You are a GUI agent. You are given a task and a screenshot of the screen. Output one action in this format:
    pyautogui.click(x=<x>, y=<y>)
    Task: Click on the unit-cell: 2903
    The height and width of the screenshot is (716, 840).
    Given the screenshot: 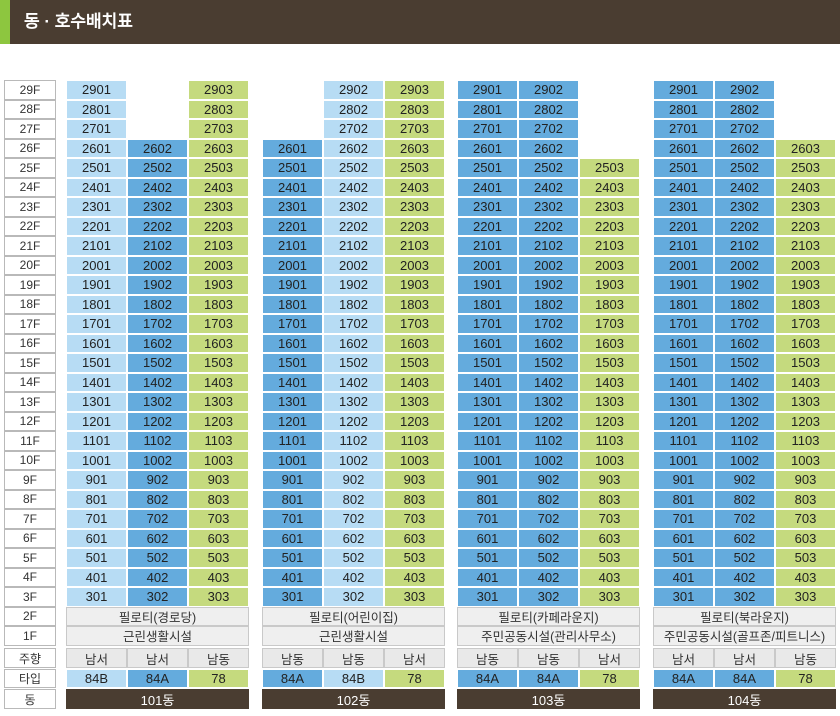 What is the action you would take?
    pyautogui.click(x=414, y=90)
    